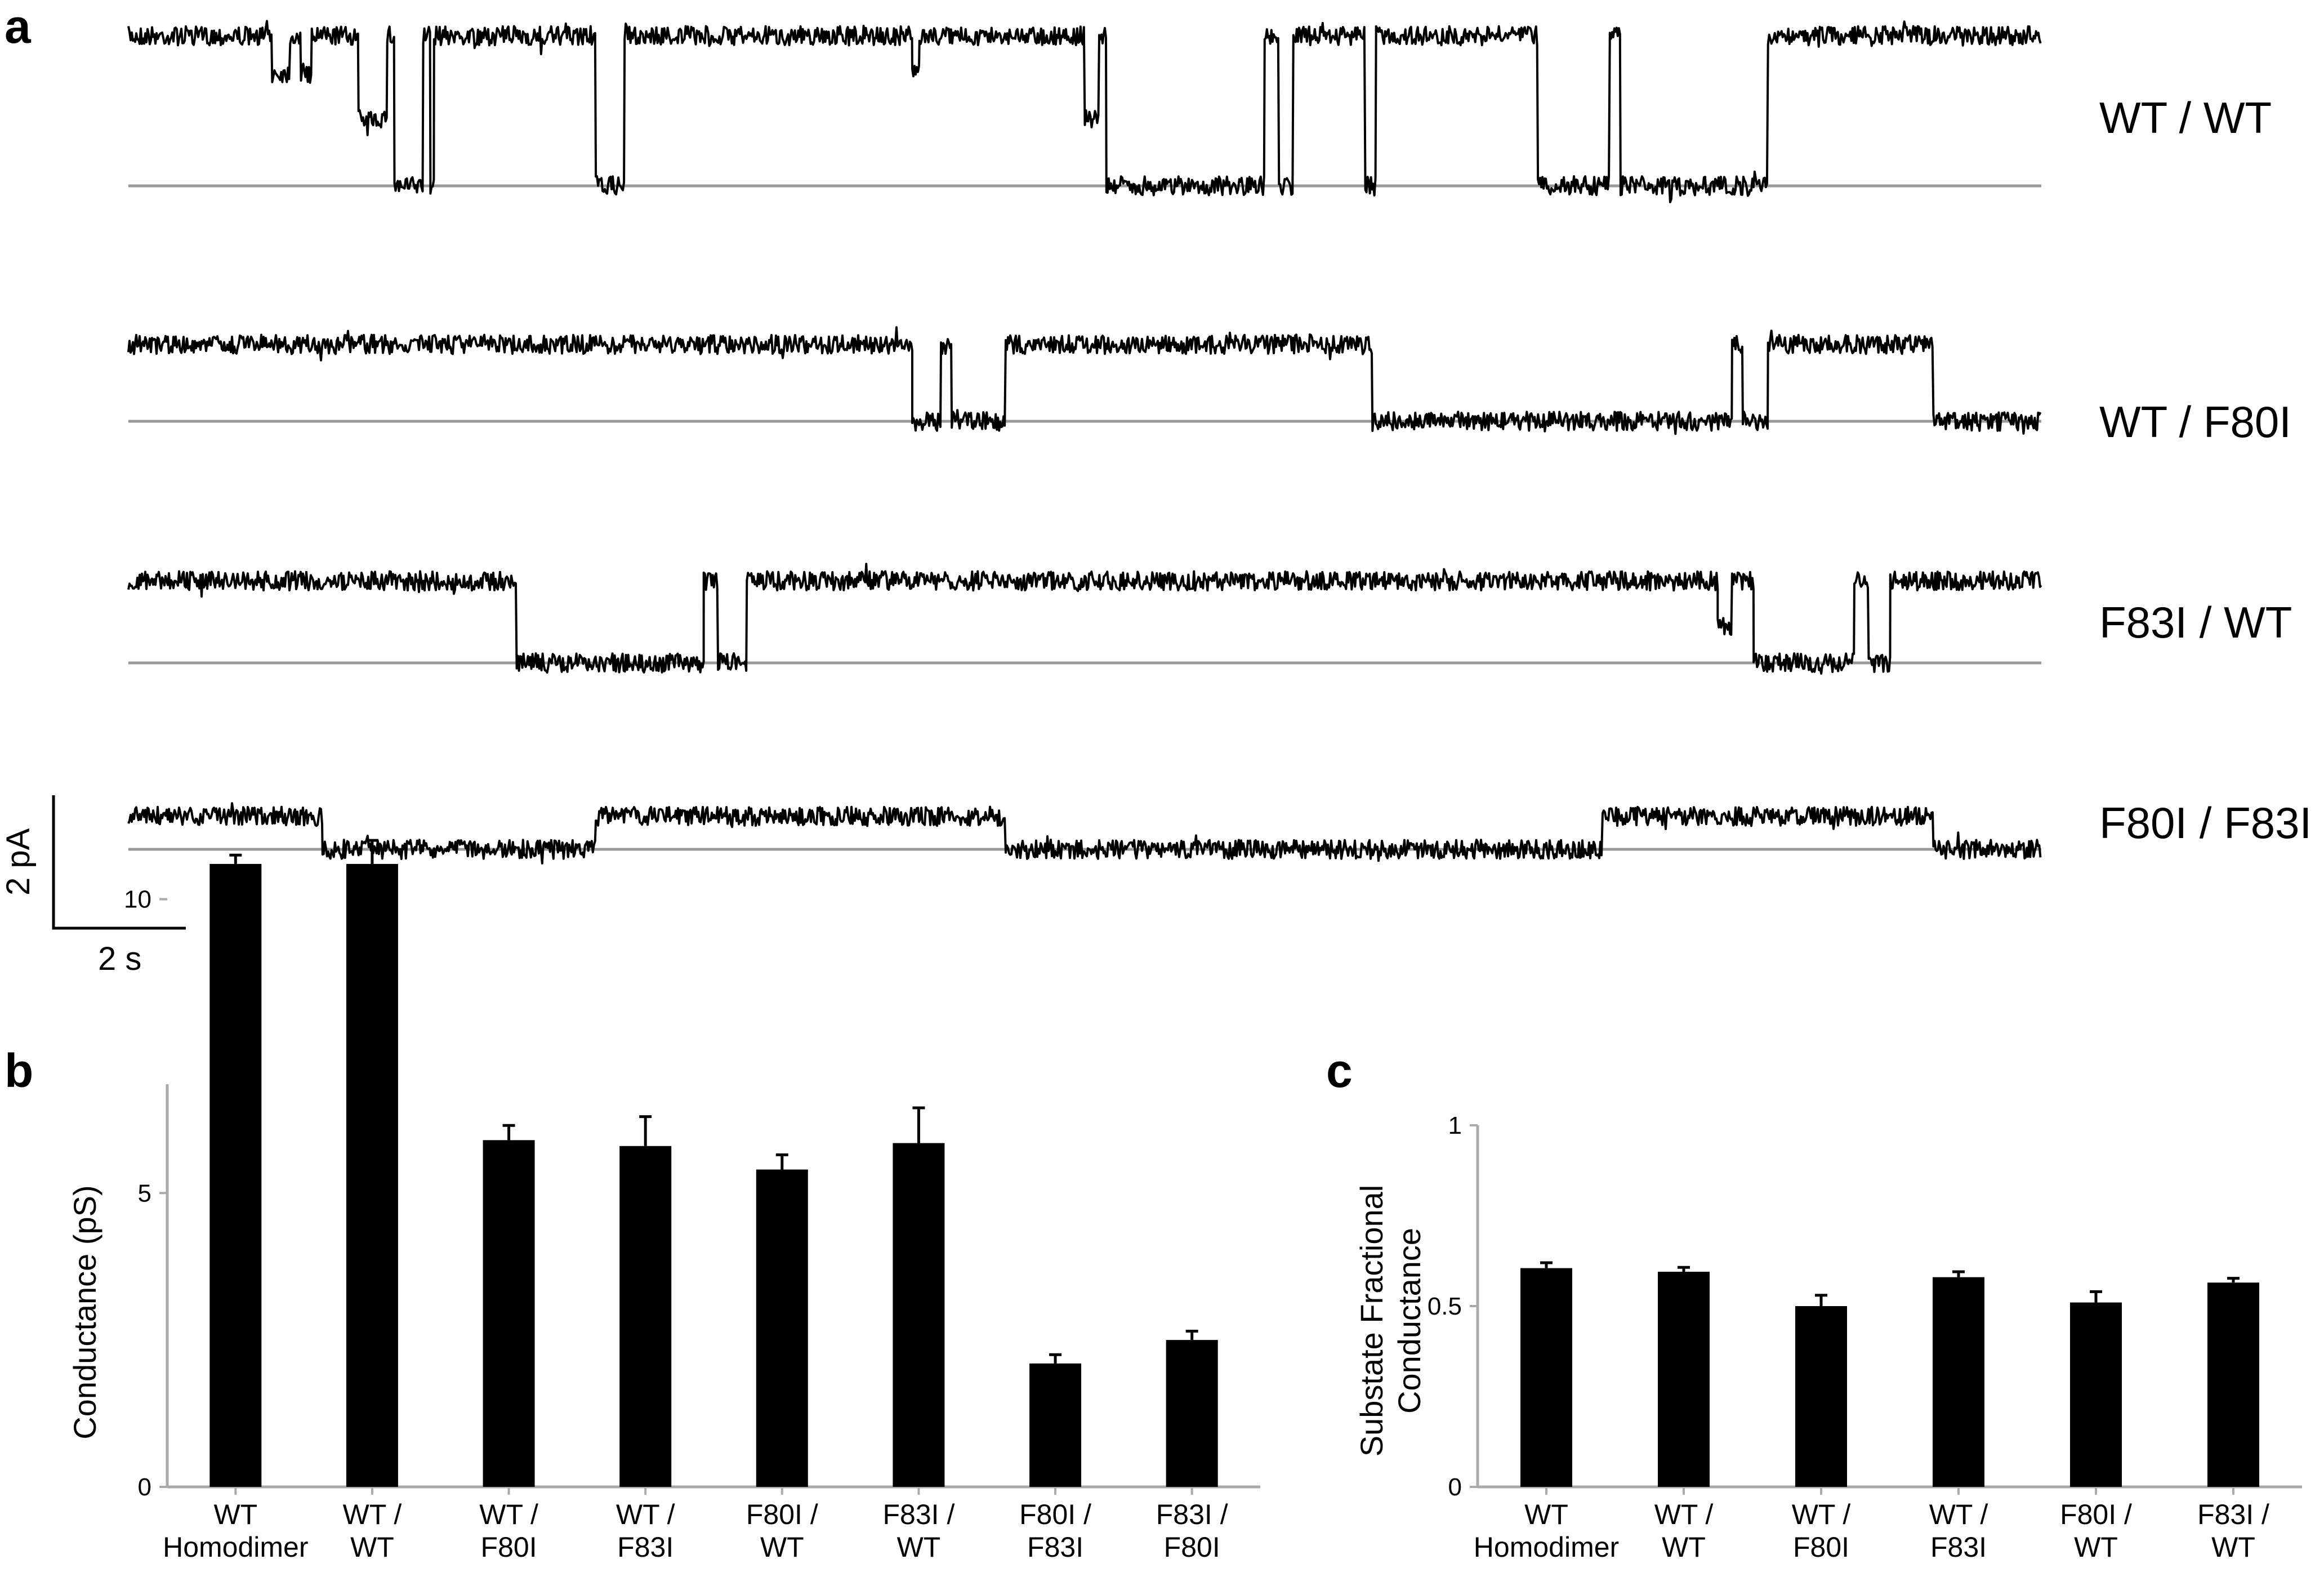  I want to click on scale-bar-time-label: 2 s, so click(120, 959).